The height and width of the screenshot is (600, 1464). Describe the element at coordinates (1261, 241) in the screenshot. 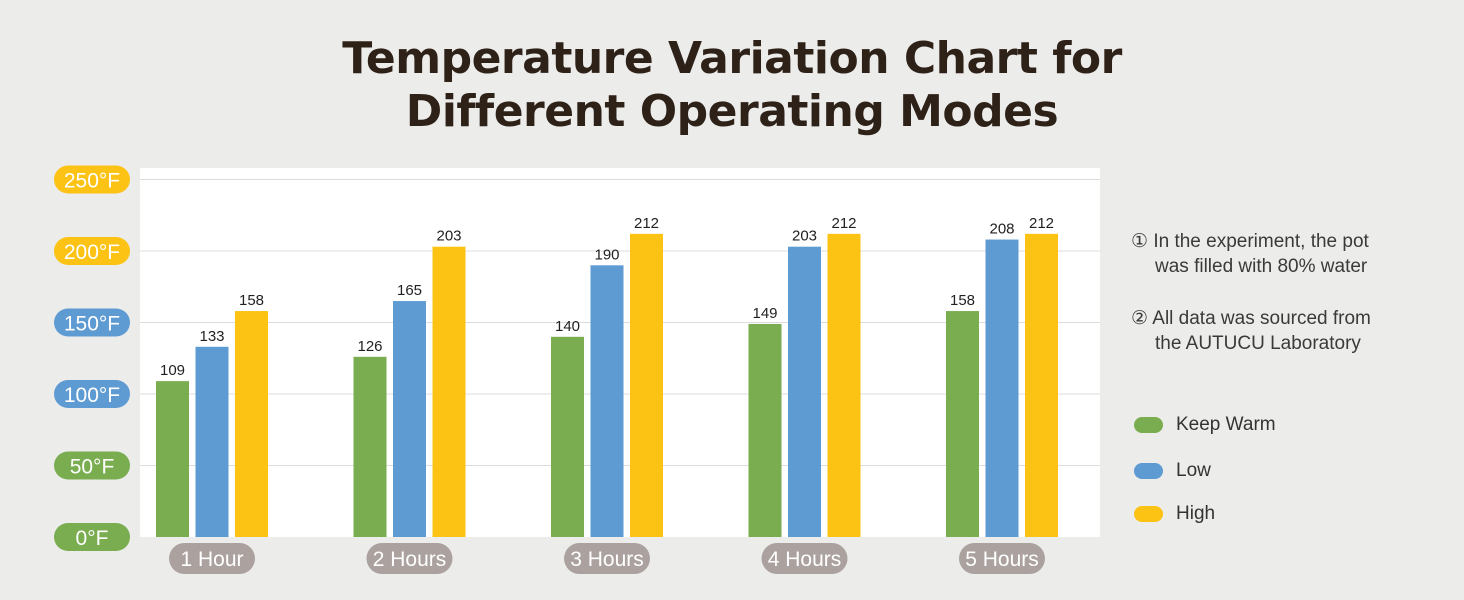

I see `note-1-line-1: In the experiment, the pot` at that location.